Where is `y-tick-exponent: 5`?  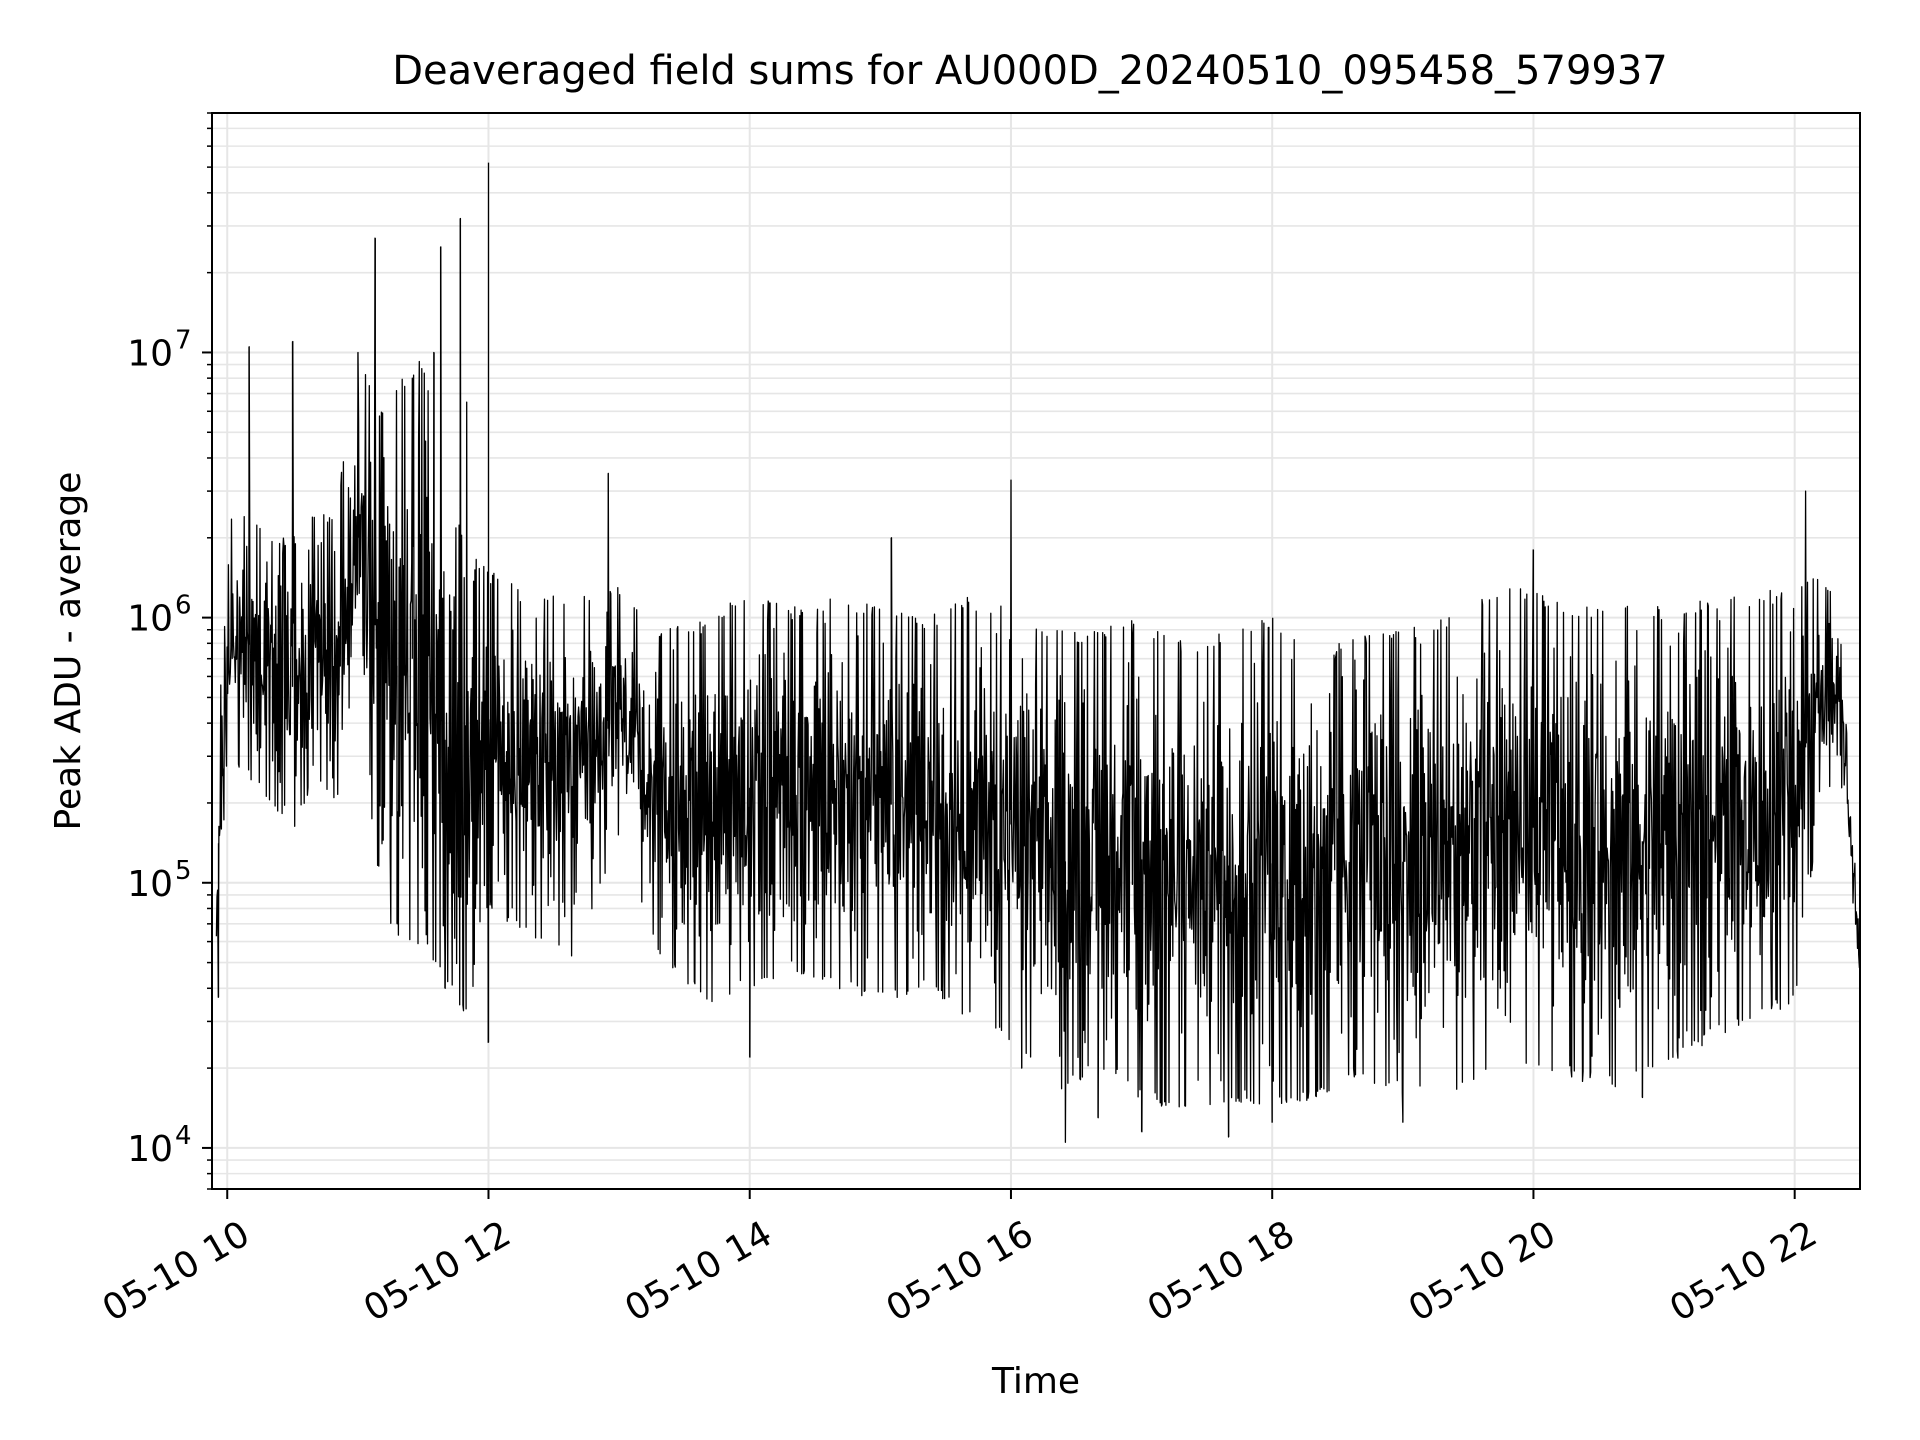
y-tick-exponent: 5 is located at coordinates (183, 871).